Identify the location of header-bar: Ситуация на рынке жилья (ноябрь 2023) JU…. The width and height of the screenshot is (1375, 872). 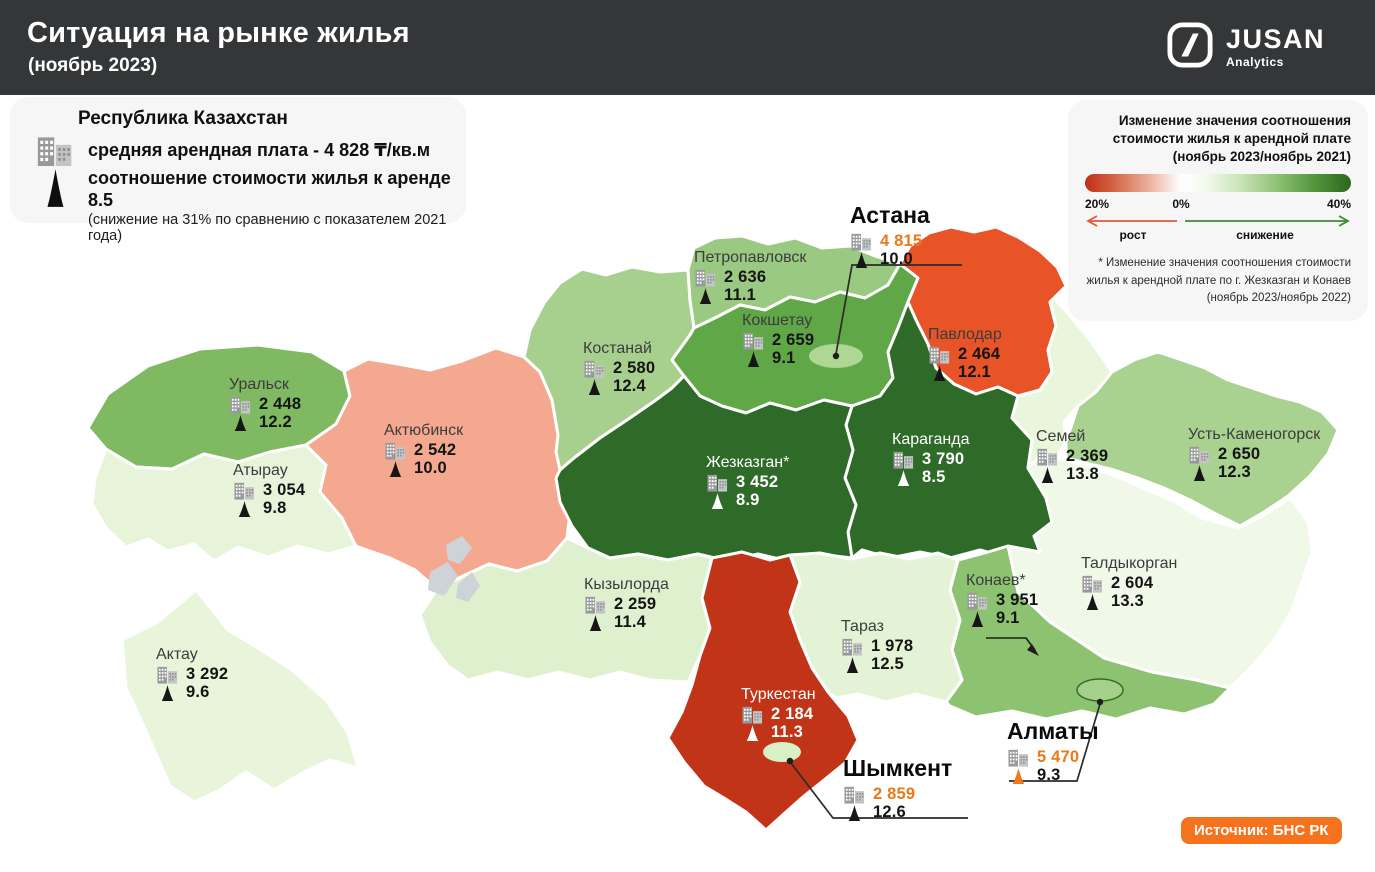
(687, 47).